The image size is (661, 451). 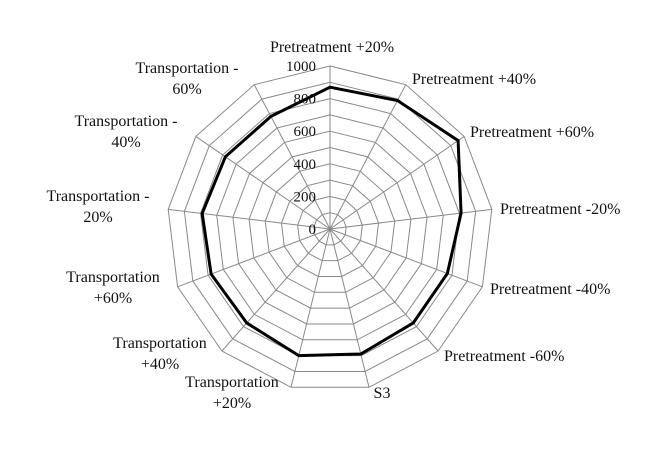 I want to click on category-label-1: Pretreatment +40%, so click(x=474, y=79).